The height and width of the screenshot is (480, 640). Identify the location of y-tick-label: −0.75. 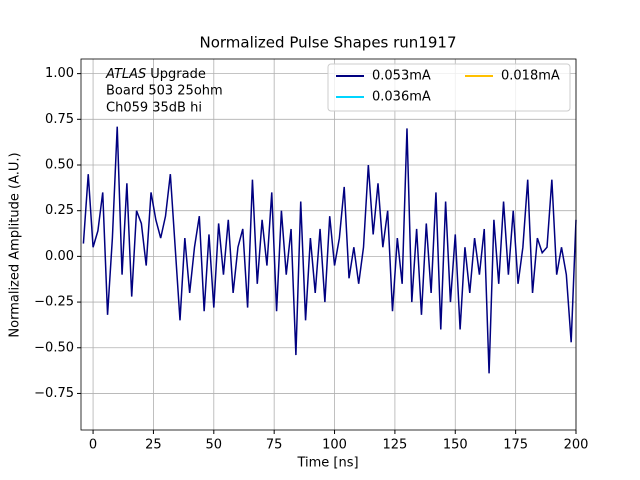
(54, 393).